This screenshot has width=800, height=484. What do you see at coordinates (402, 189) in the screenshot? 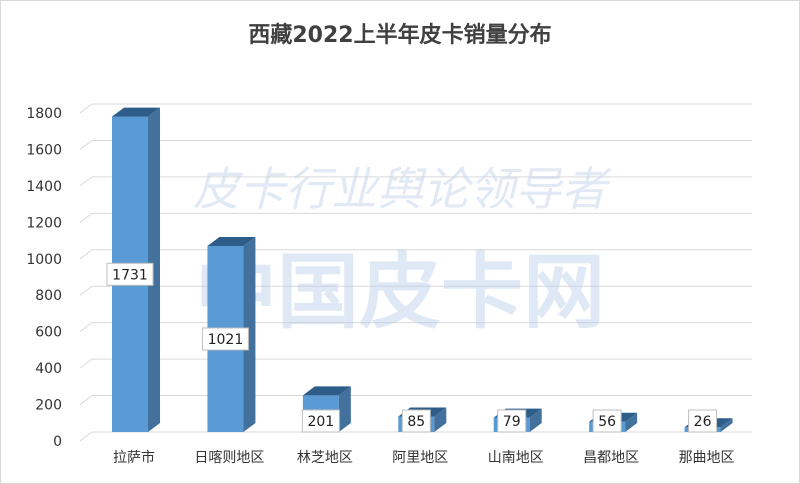
I see `watermark-slogan: 皮卡行业舆论领导者` at bounding box center [402, 189].